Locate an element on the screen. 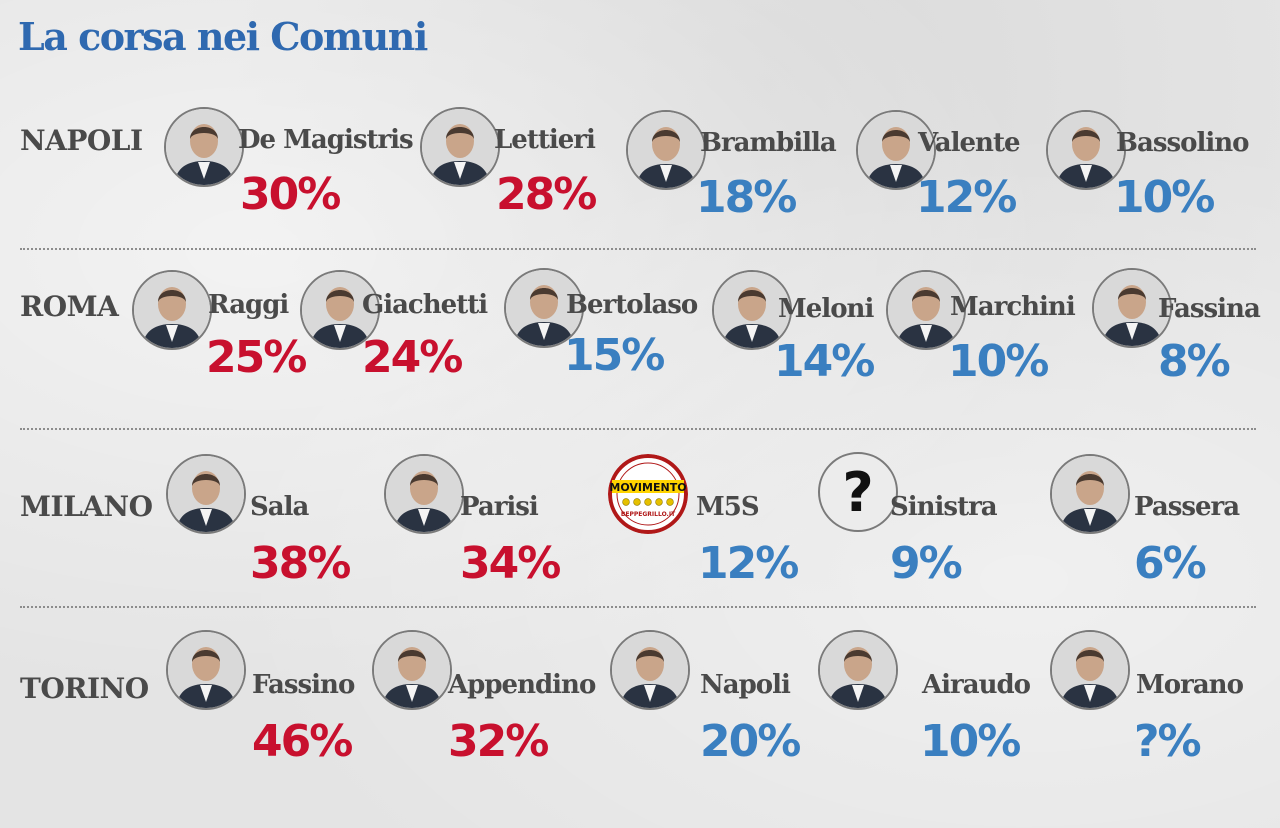 This screenshot has height=828, width=1280. candidate-name: Sala is located at coordinates (279, 507).